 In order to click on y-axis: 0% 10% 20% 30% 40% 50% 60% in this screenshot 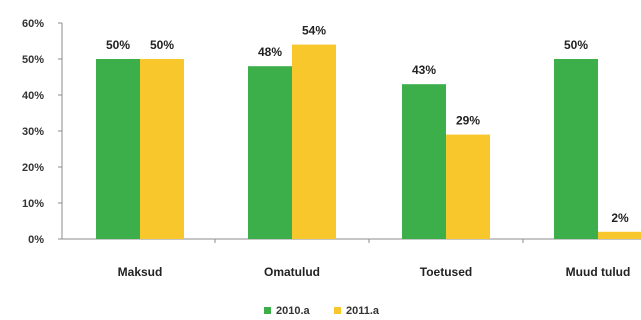, I will do `click(42, 132)`.